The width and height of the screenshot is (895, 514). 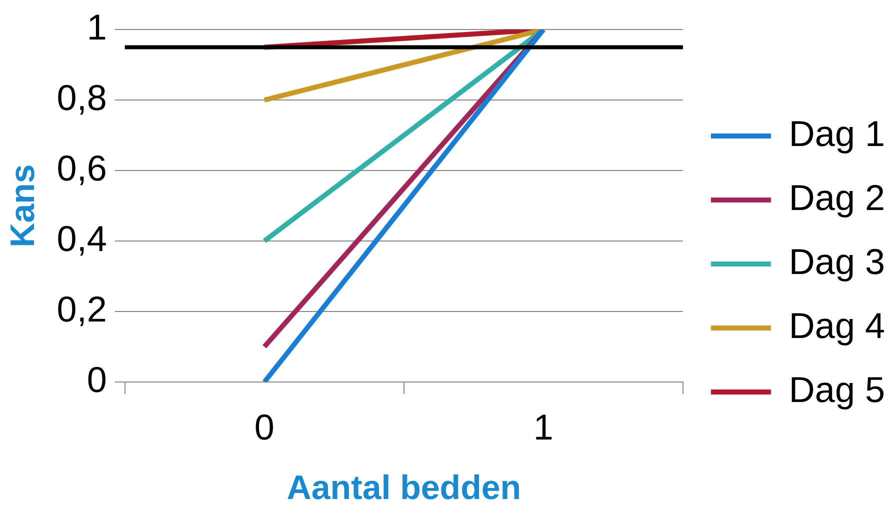 What do you see at coordinates (81, 309) in the screenshot?
I see `y-tick-label: 0,2` at bounding box center [81, 309].